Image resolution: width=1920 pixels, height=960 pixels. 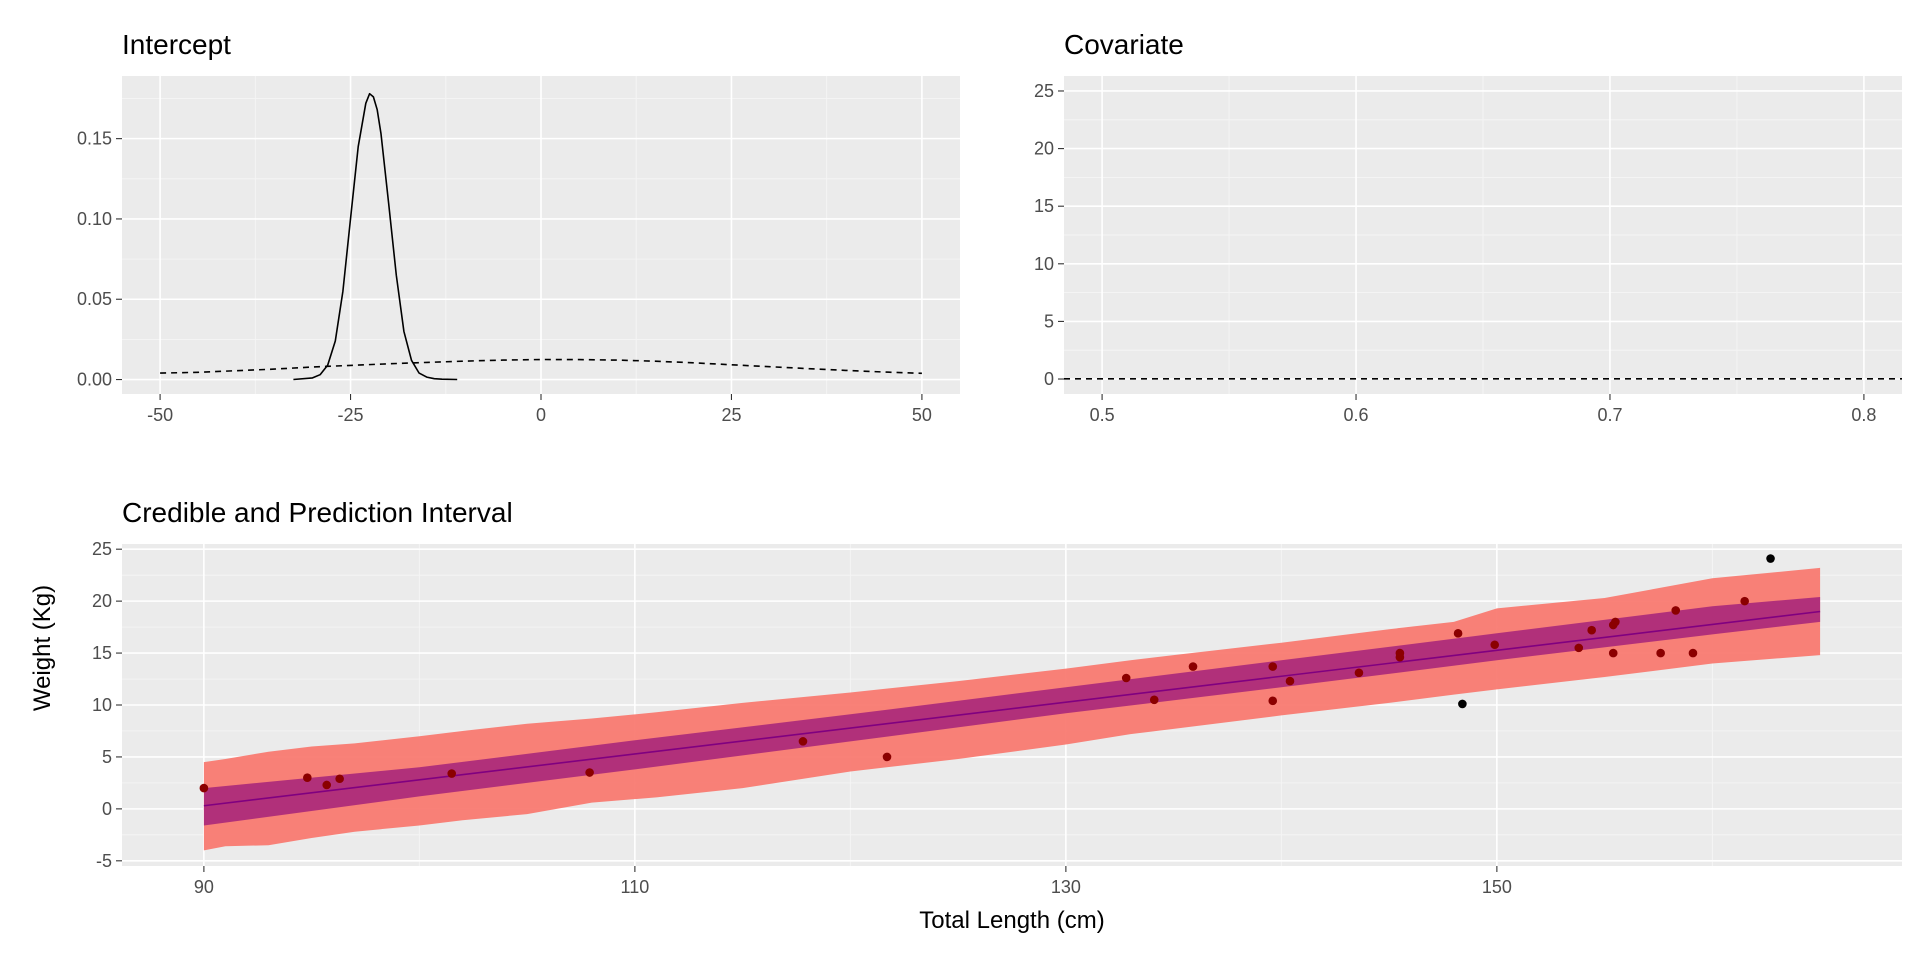 What do you see at coordinates (375, 236) in the screenshot?
I see `intercept-posterior-density-line` at bounding box center [375, 236].